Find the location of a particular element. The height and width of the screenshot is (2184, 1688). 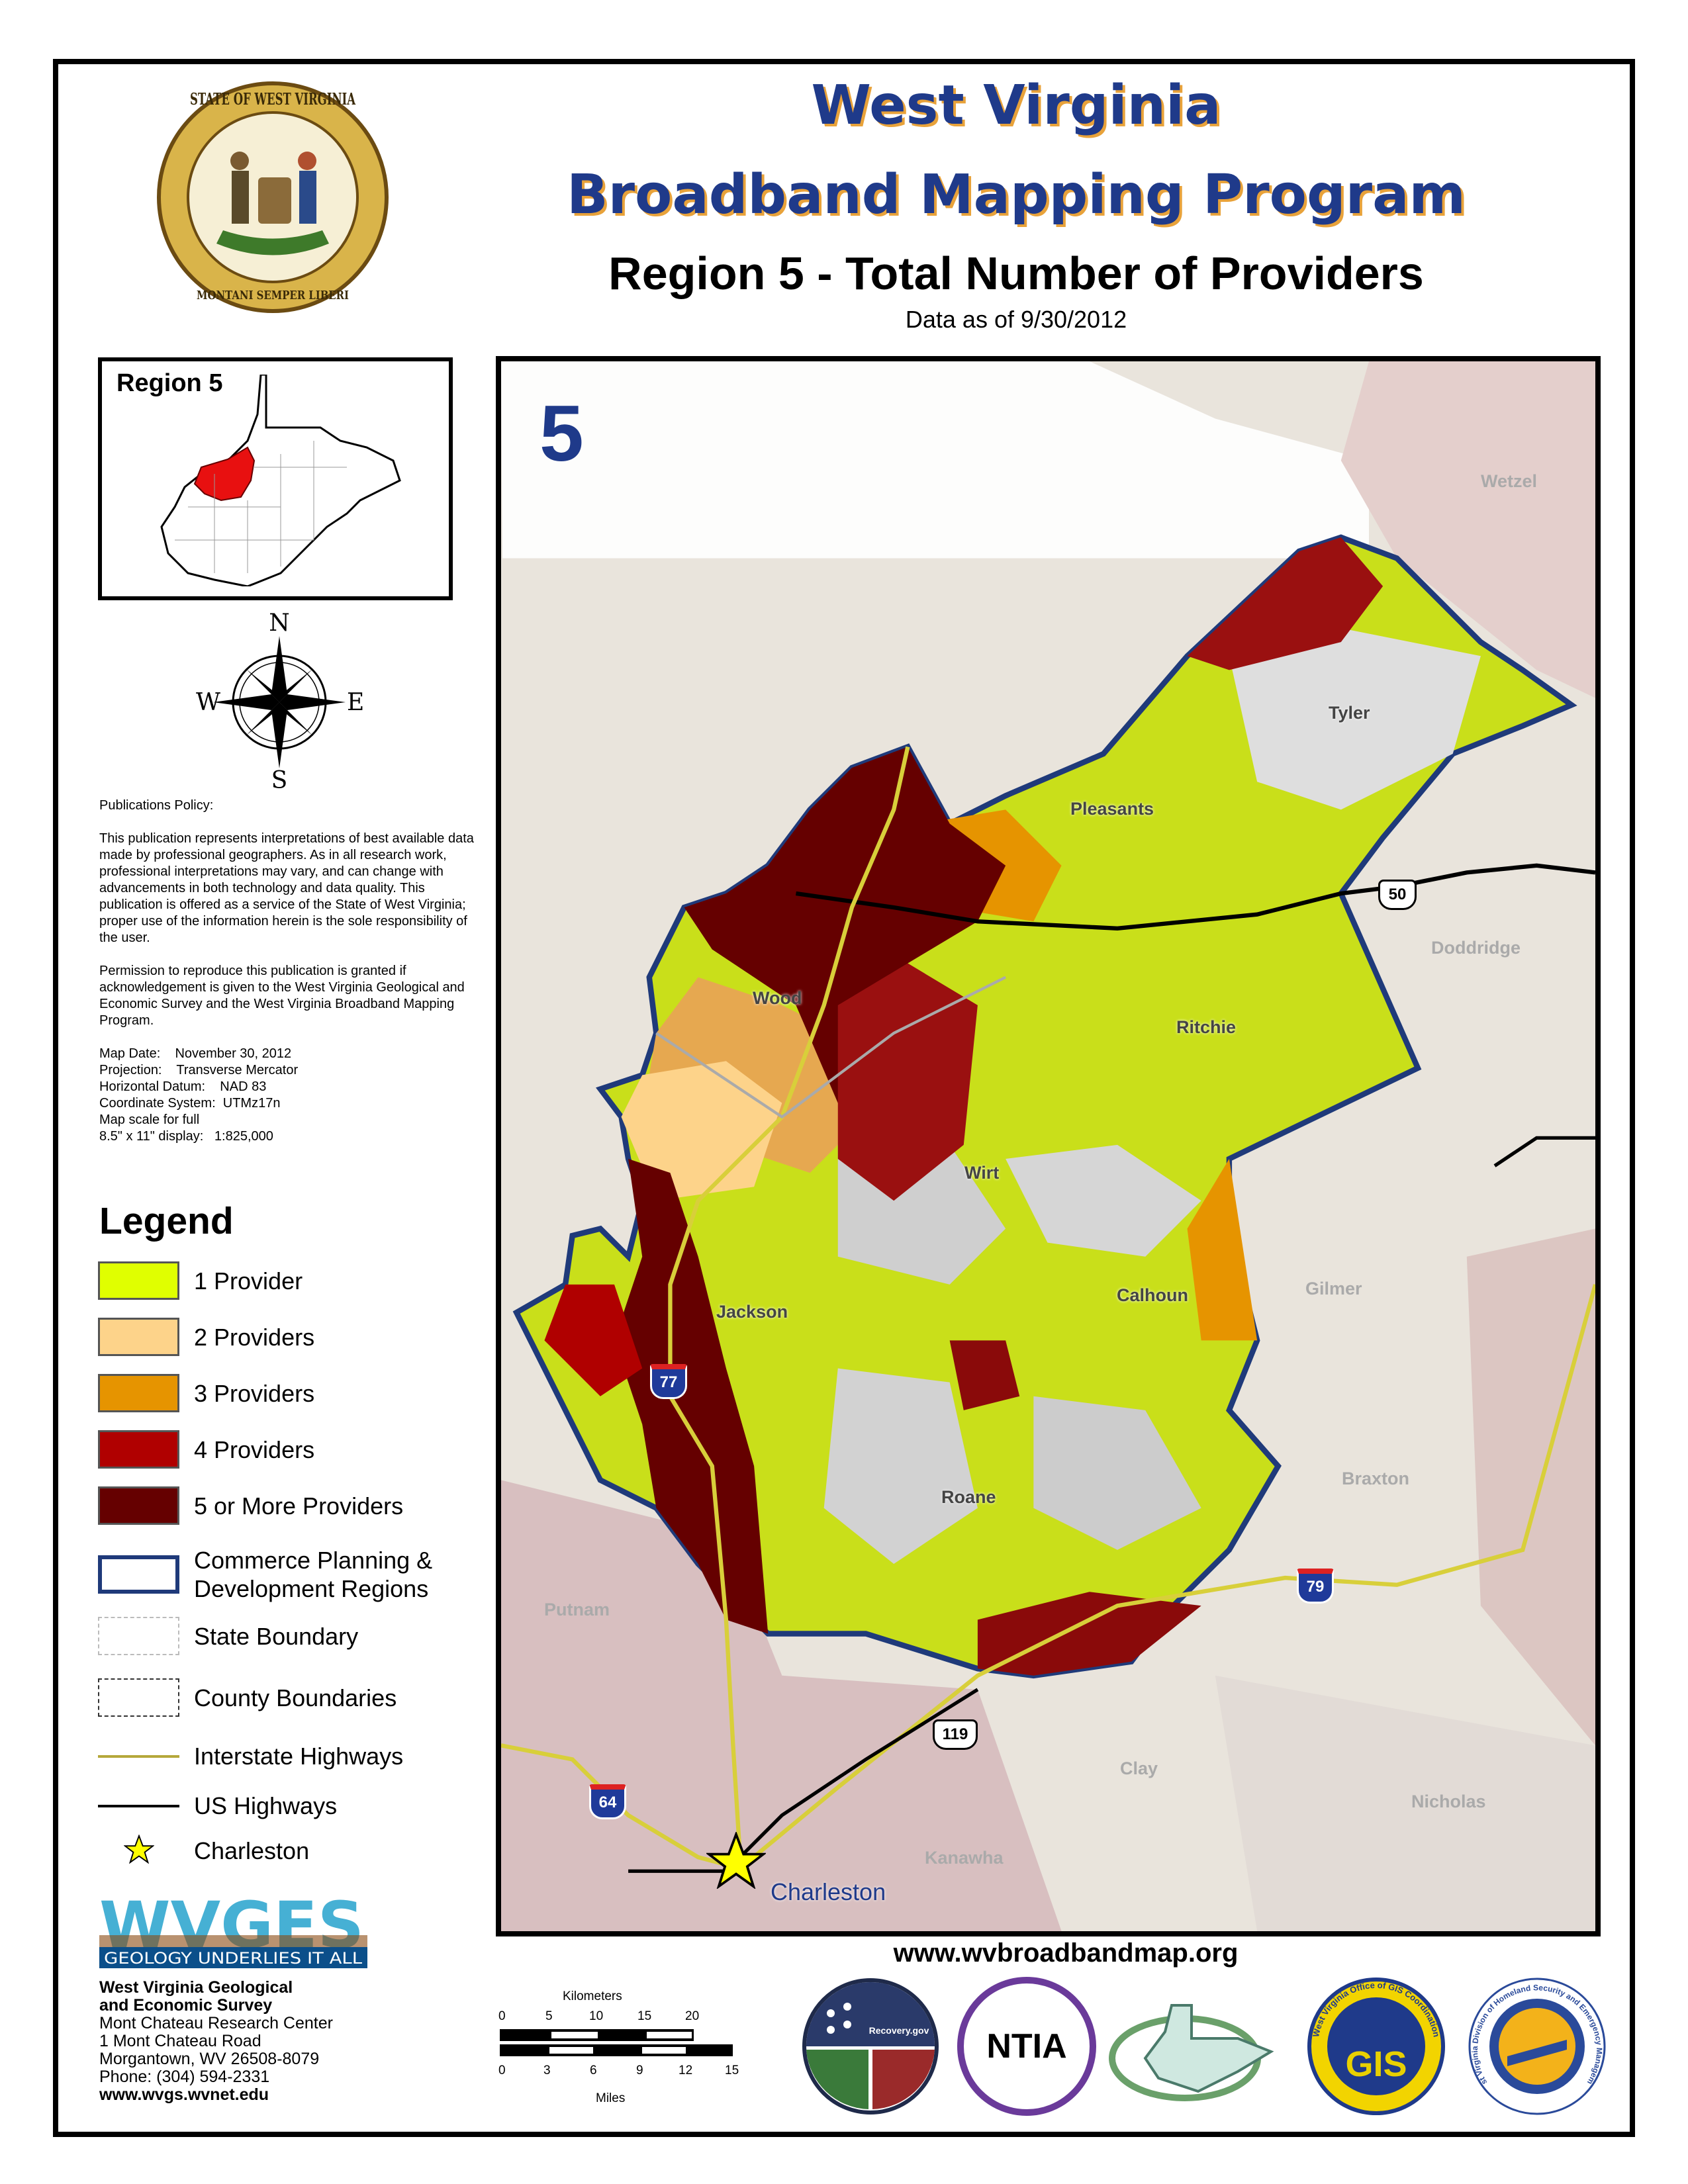

title-line2: Broadband Mapping Program is located at coordinates (1016, 194).